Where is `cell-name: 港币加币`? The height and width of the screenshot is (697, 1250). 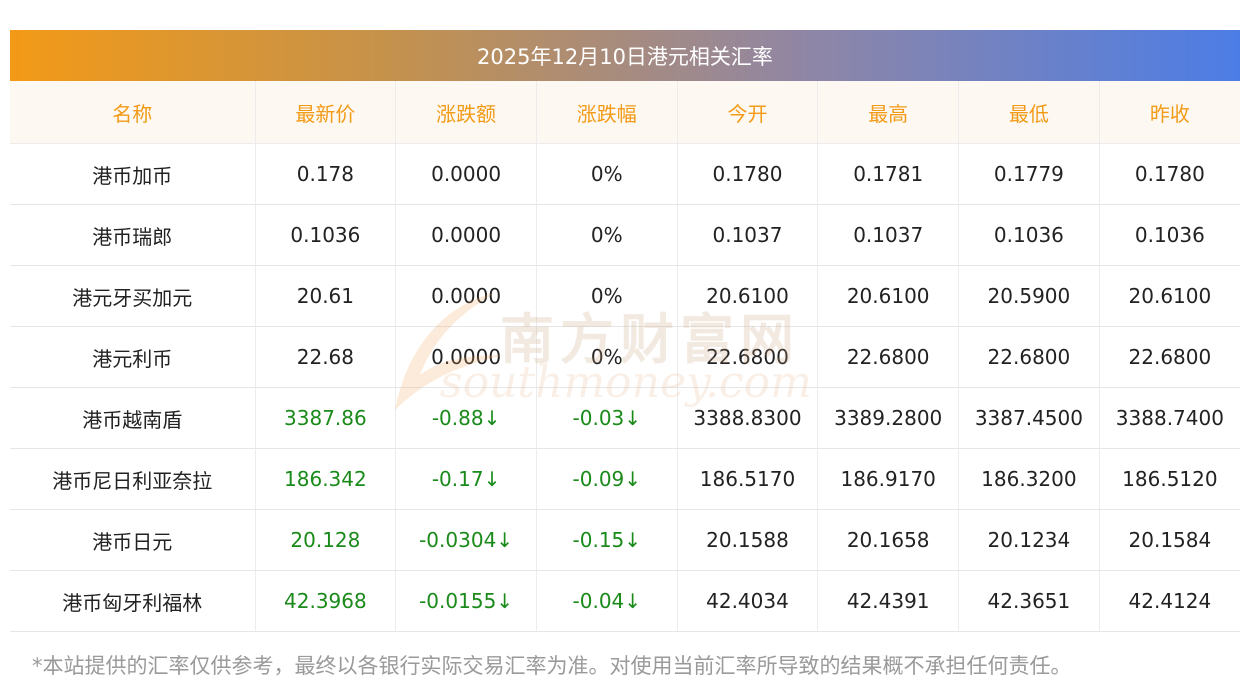 cell-name: 港币加币 is located at coordinates (133, 174).